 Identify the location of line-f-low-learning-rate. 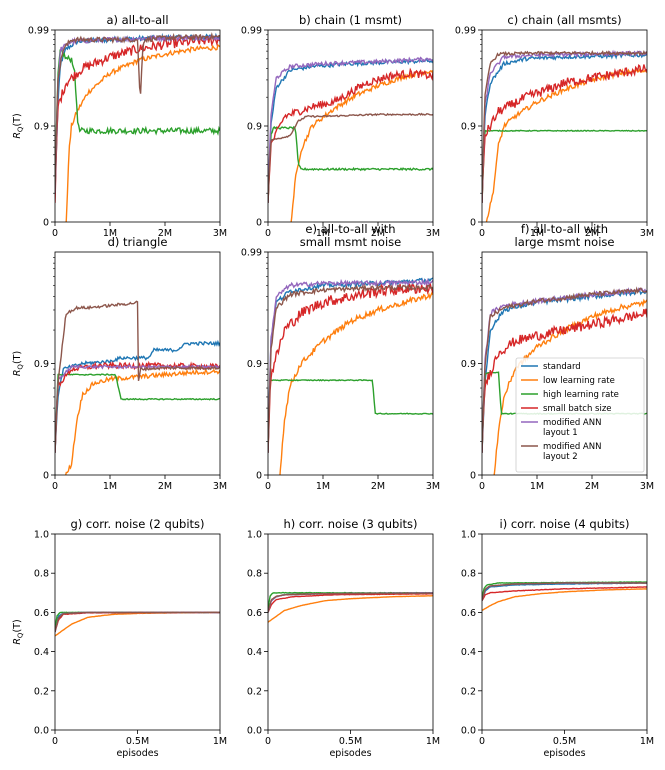
(570, 386).